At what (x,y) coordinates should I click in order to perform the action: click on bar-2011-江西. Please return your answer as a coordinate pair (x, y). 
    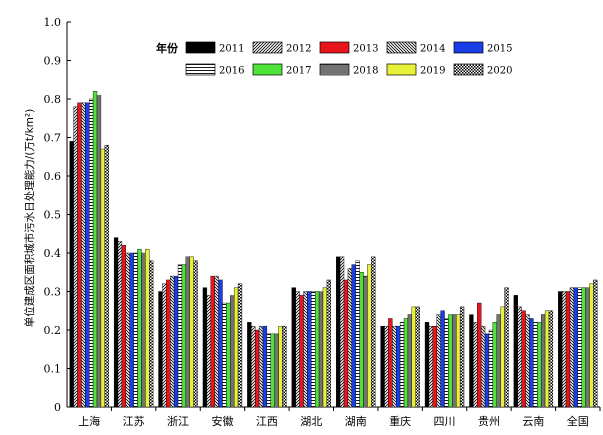
    Looking at the image, I should click on (249, 365).